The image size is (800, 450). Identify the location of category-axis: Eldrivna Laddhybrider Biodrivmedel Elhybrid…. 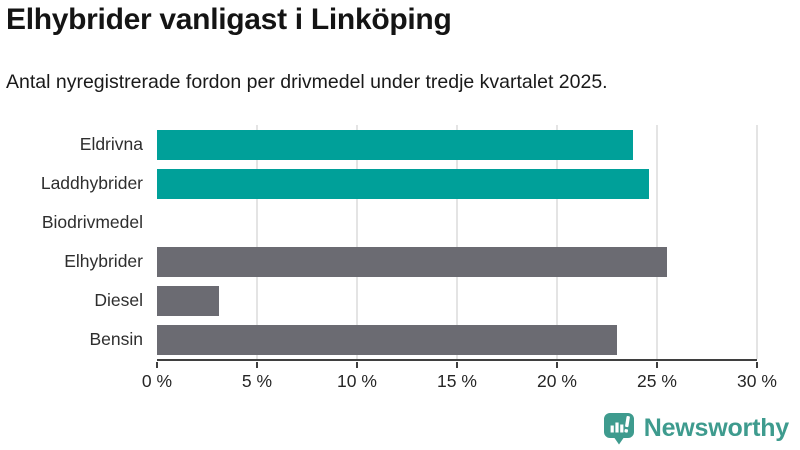
(75, 242).